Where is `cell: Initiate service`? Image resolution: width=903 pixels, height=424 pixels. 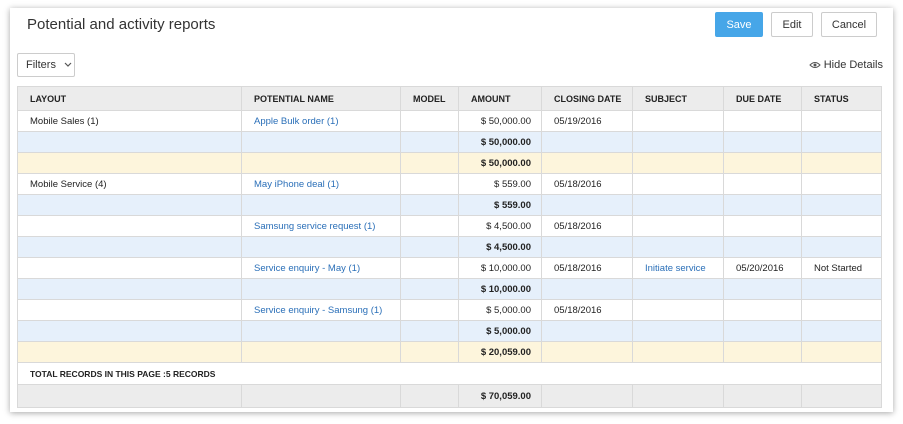
cell: Initiate service is located at coordinates (678, 268).